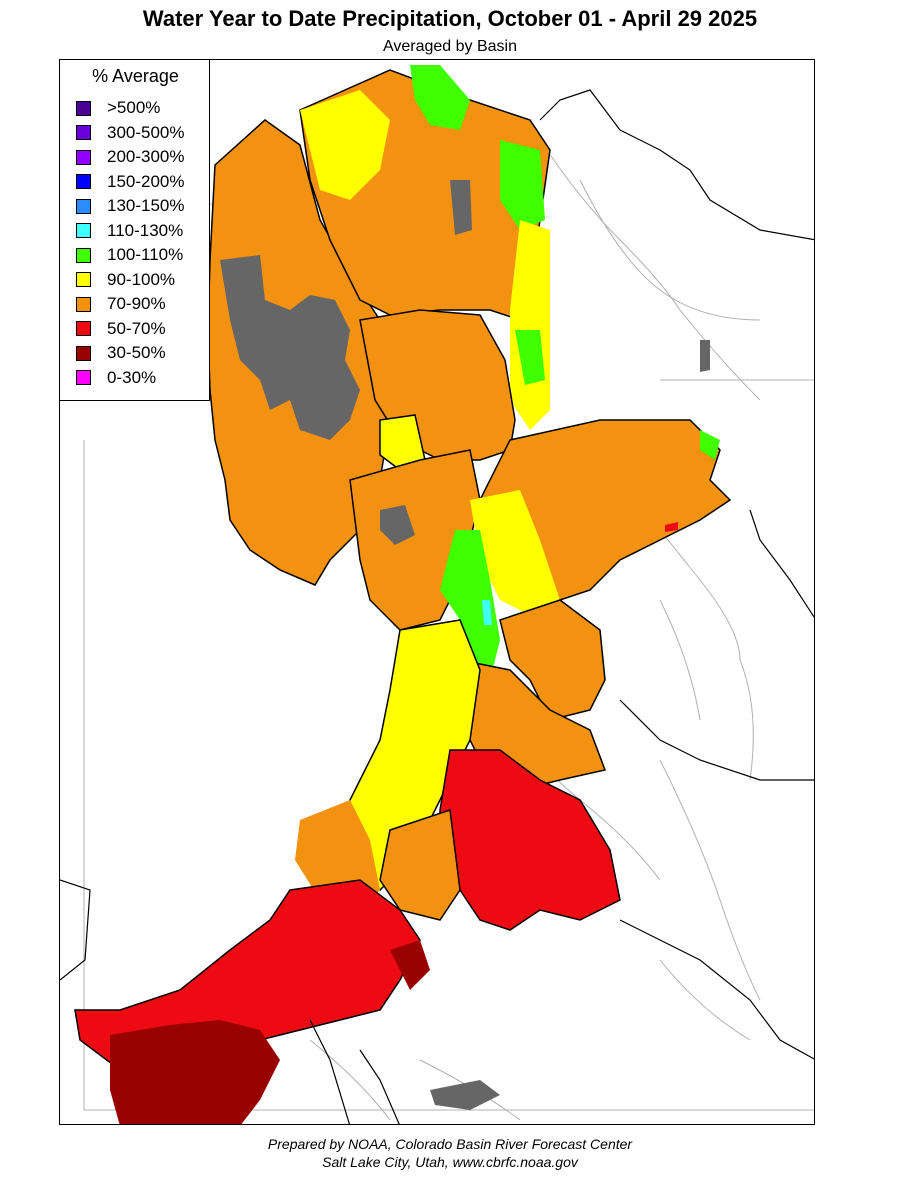 The width and height of the screenshot is (900, 1200). What do you see at coordinates (141, 279) in the screenshot?
I see `legend-label: 90-100%` at bounding box center [141, 279].